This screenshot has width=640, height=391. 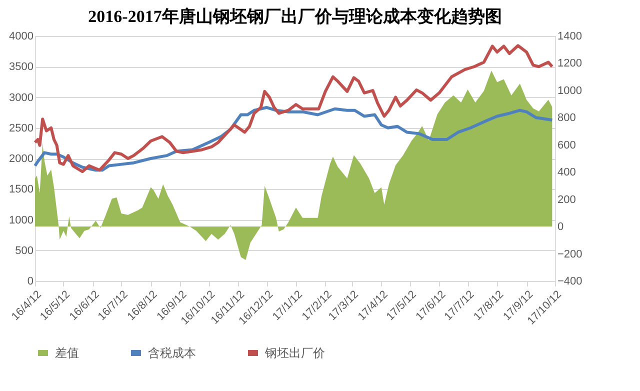 I want to click on y-tick-label: 2000, so click(x=21, y=159).